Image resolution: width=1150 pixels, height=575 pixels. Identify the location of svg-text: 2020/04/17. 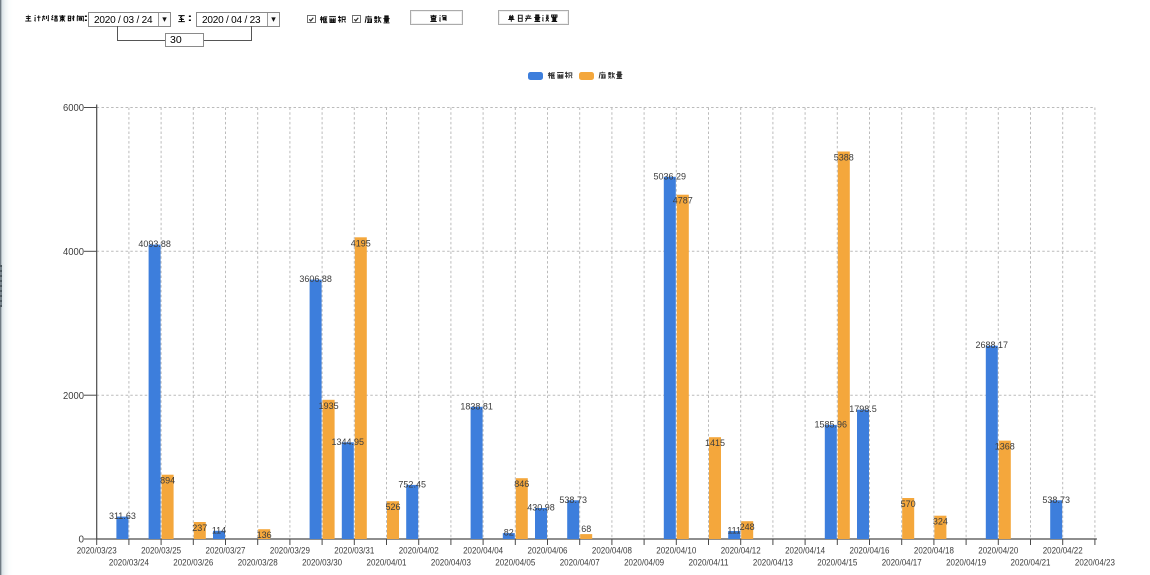
(902, 563).